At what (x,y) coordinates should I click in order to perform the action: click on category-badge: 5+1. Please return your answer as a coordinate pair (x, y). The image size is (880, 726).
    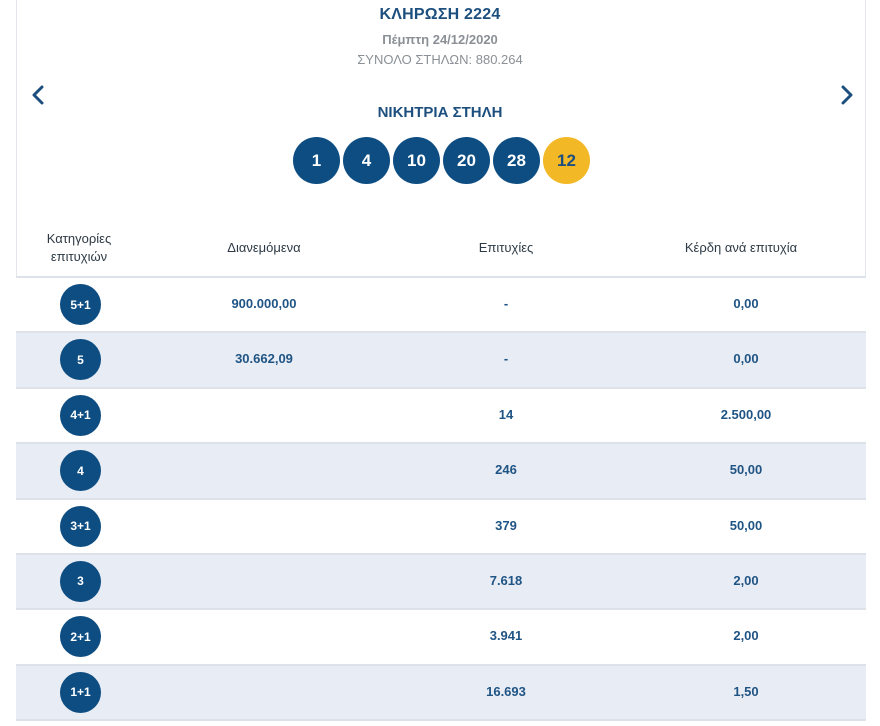
    Looking at the image, I should click on (80, 304).